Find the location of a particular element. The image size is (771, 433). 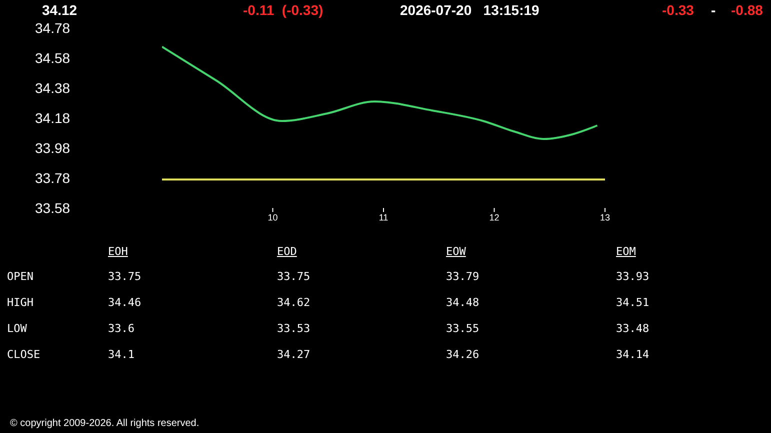

data-label: 33.48 is located at coordinates (633, 328).